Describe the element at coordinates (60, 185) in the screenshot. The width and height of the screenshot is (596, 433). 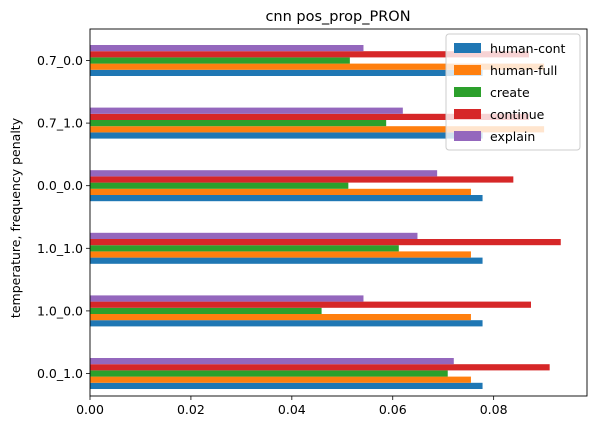
I see `y-tick-label: 0.0_0.0` at that location.